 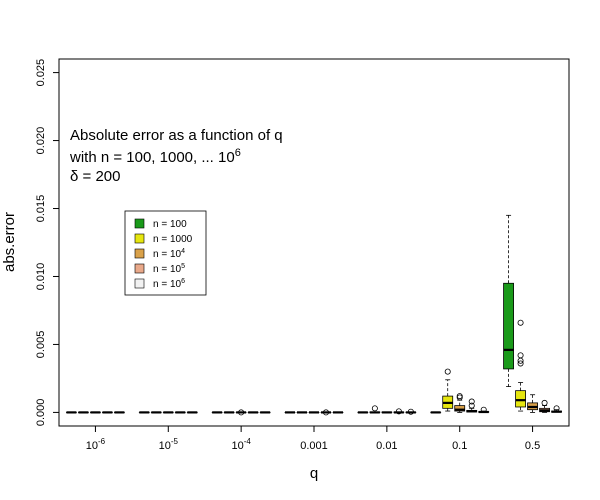 What do you see at coordinates (9, 242) in the screenshot?
I see `y-axis-title: abs.error` at bounding box center [9, 242].